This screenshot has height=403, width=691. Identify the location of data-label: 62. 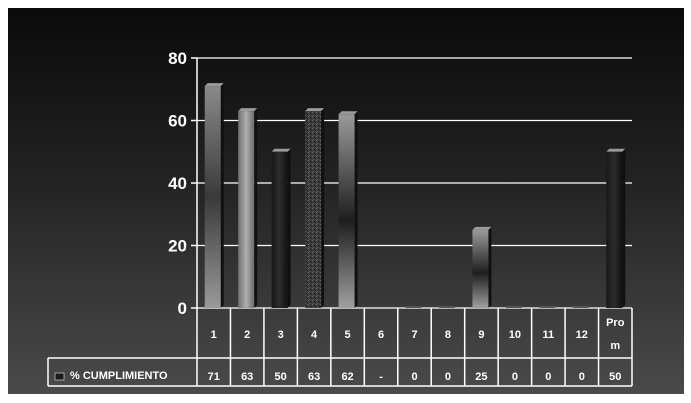
(347, 377).